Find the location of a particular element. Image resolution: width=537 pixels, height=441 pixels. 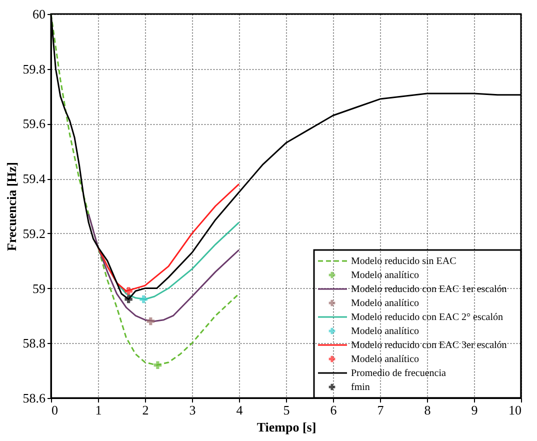

x-tick-label: 5 is located at coordinates (286, 410).